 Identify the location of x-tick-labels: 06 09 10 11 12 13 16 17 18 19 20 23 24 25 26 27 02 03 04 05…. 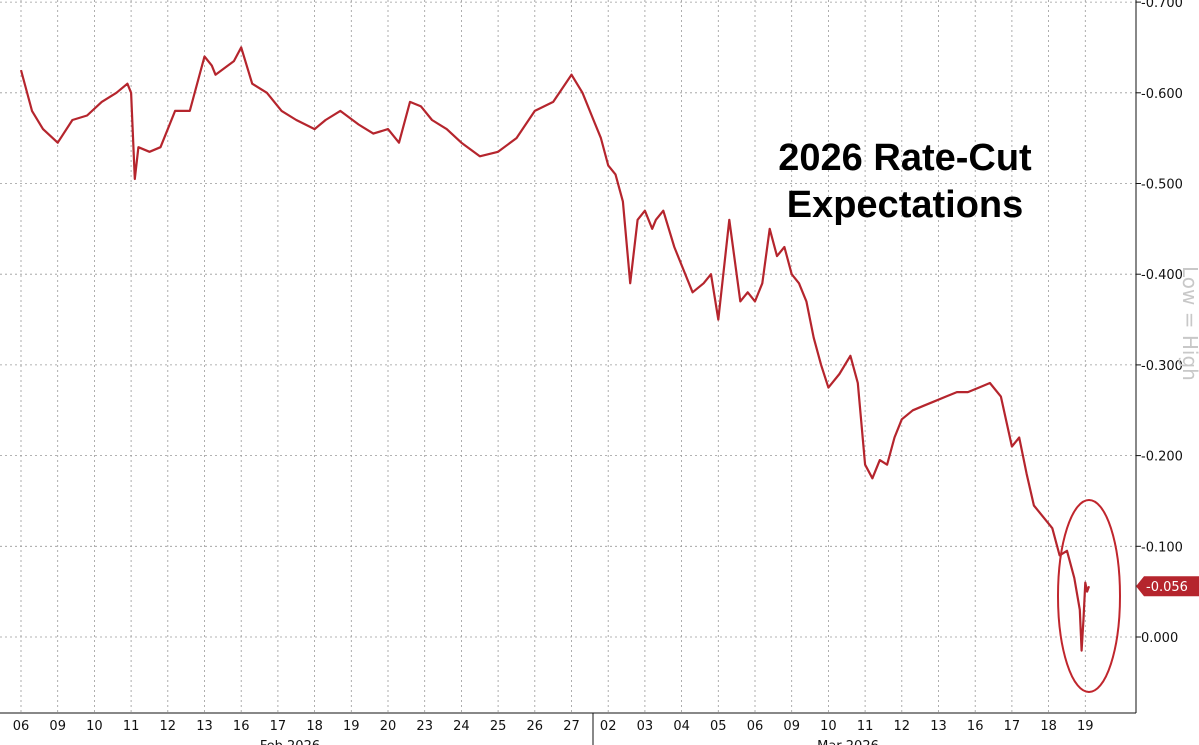
(553, 726).